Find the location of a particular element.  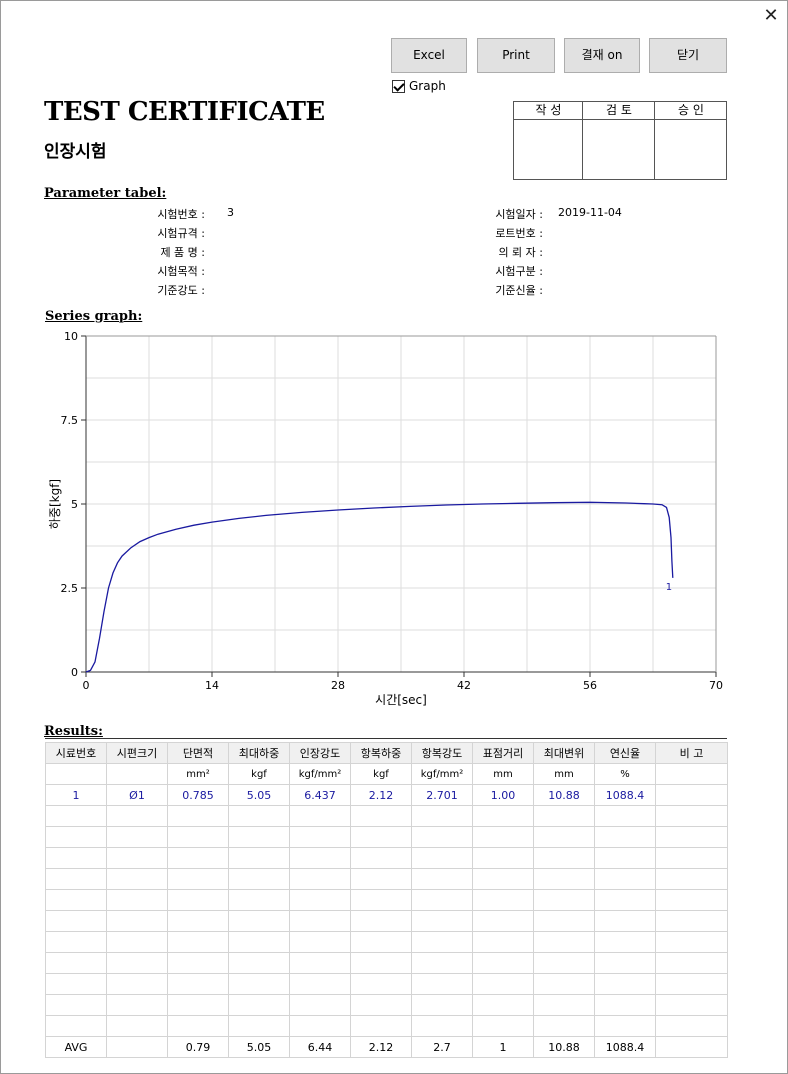

table-cell: 인장강도 is located at coordinates (320, 753).